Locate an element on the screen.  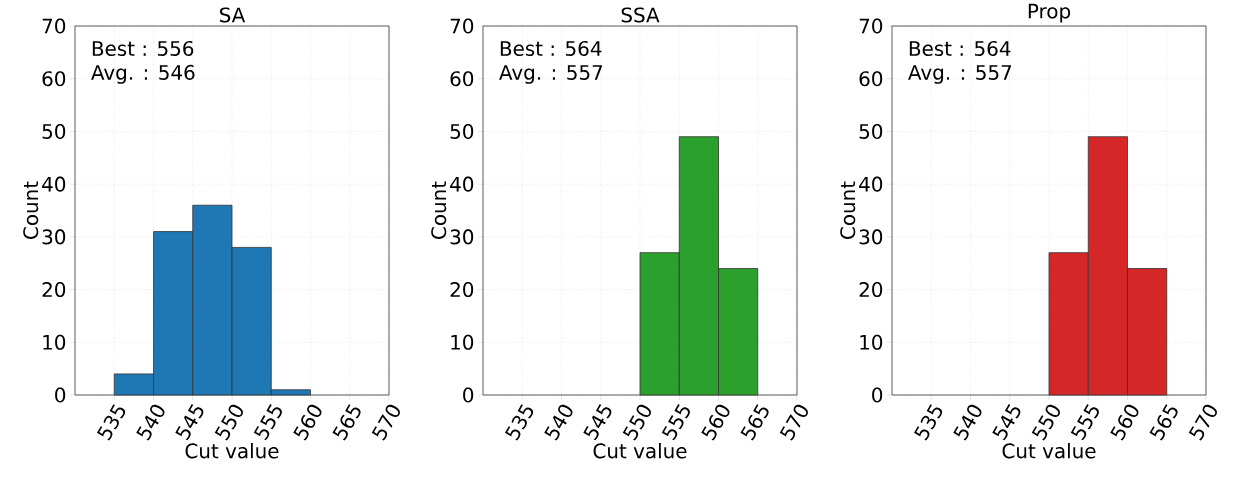
chart-title: SSA is located at coordinates (640, 15).